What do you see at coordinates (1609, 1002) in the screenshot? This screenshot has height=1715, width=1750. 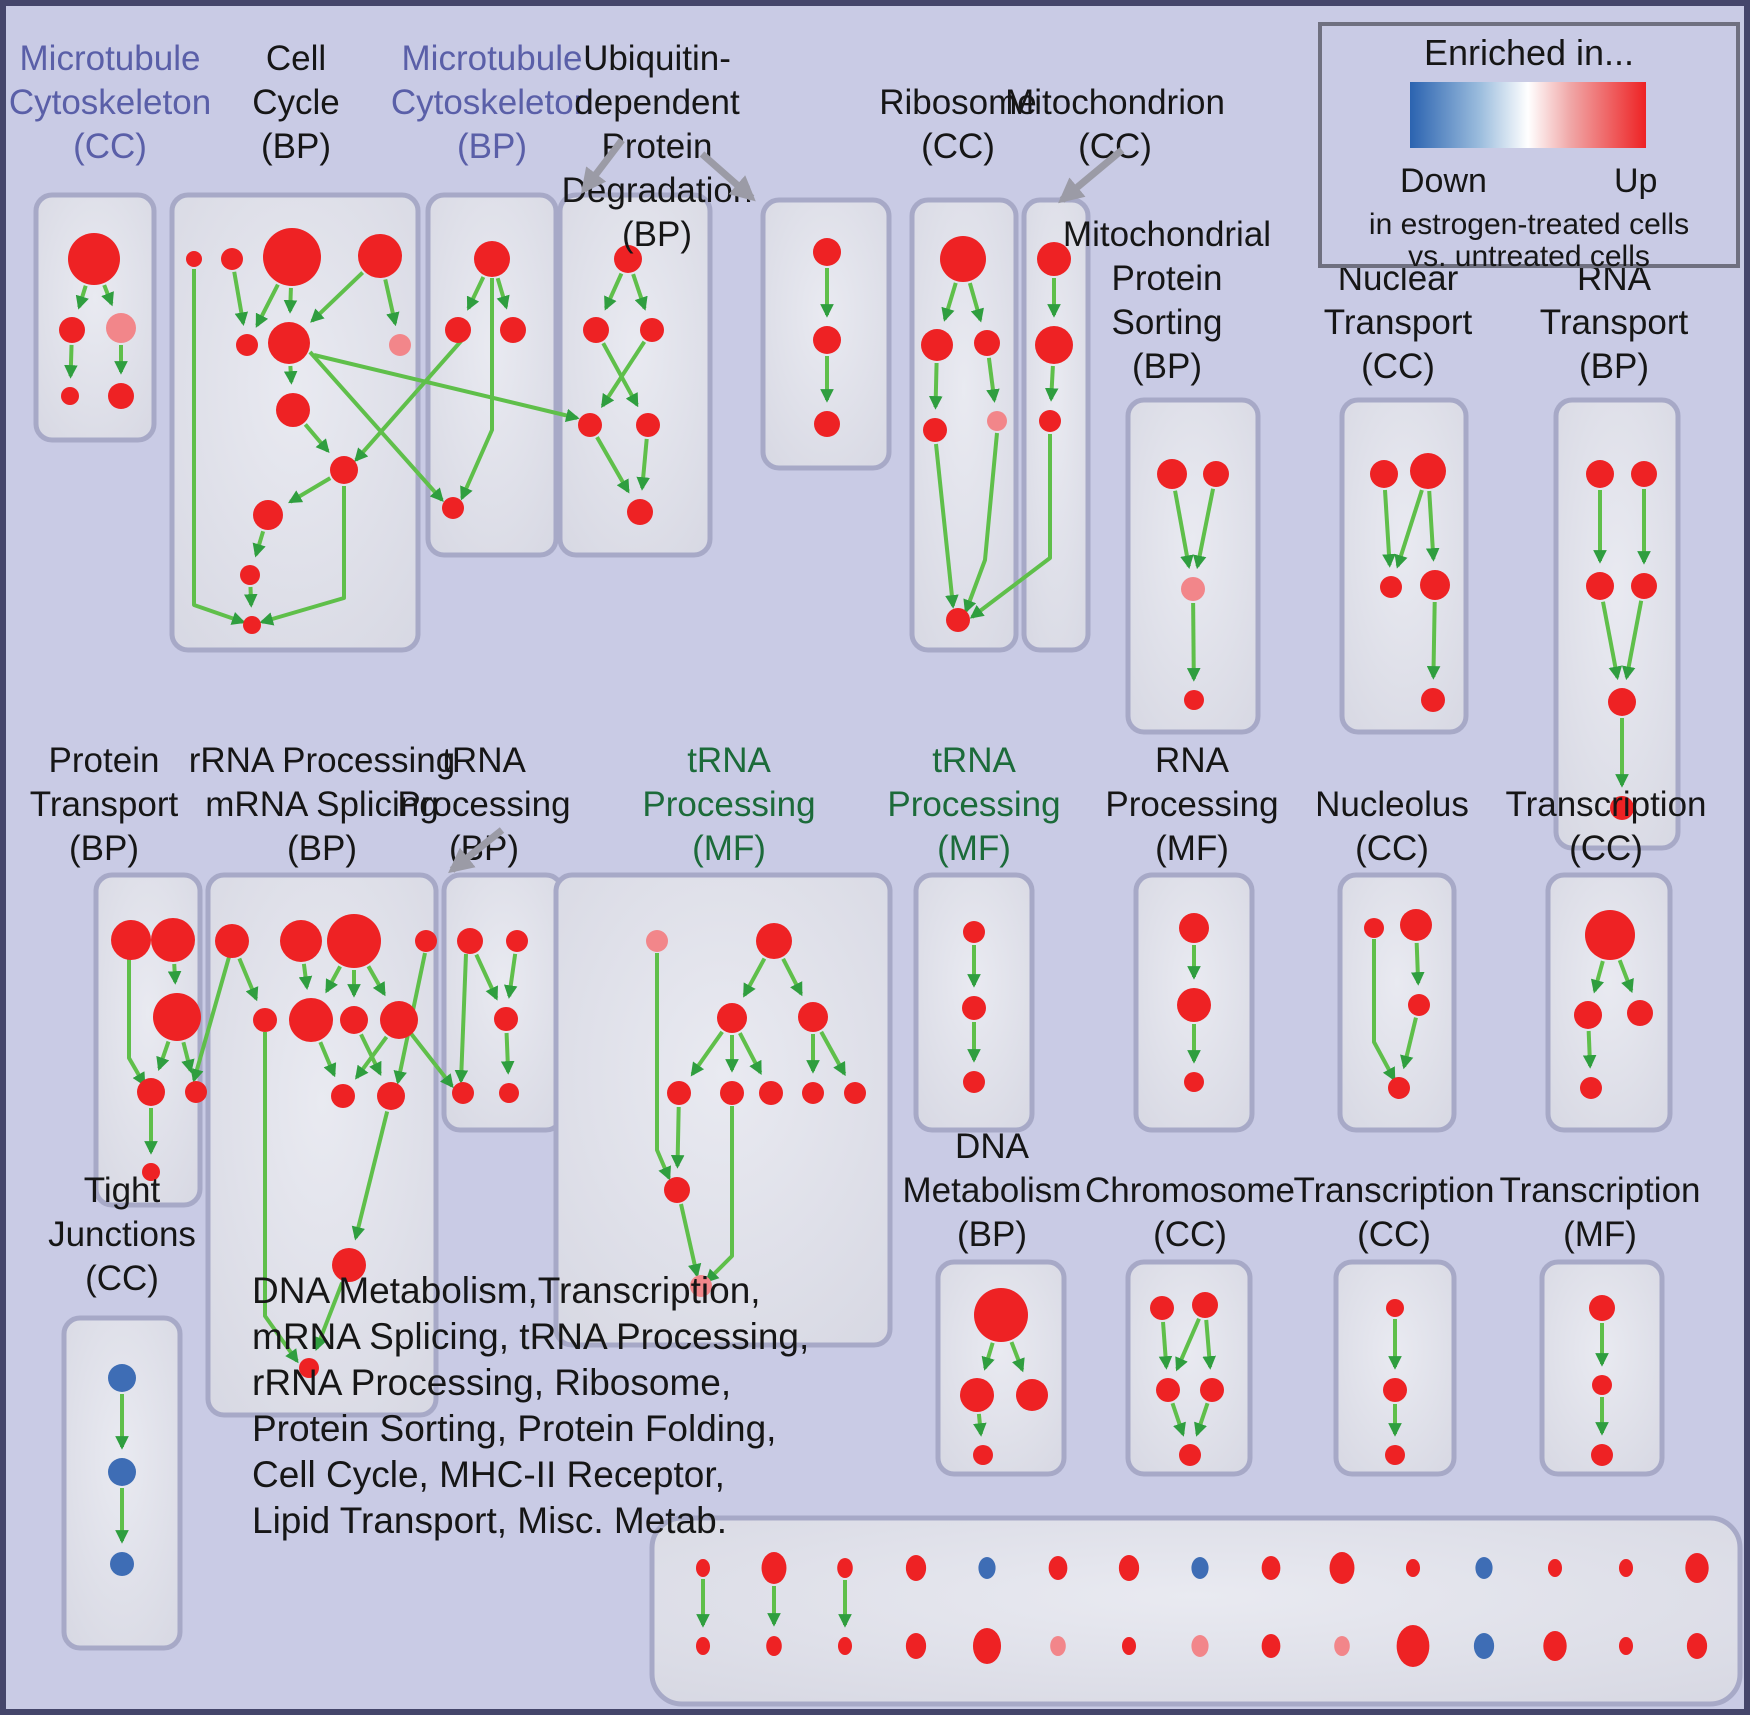 I see `cluster-box-transcription-cc-upper` at bounding box center [1609, 1002].